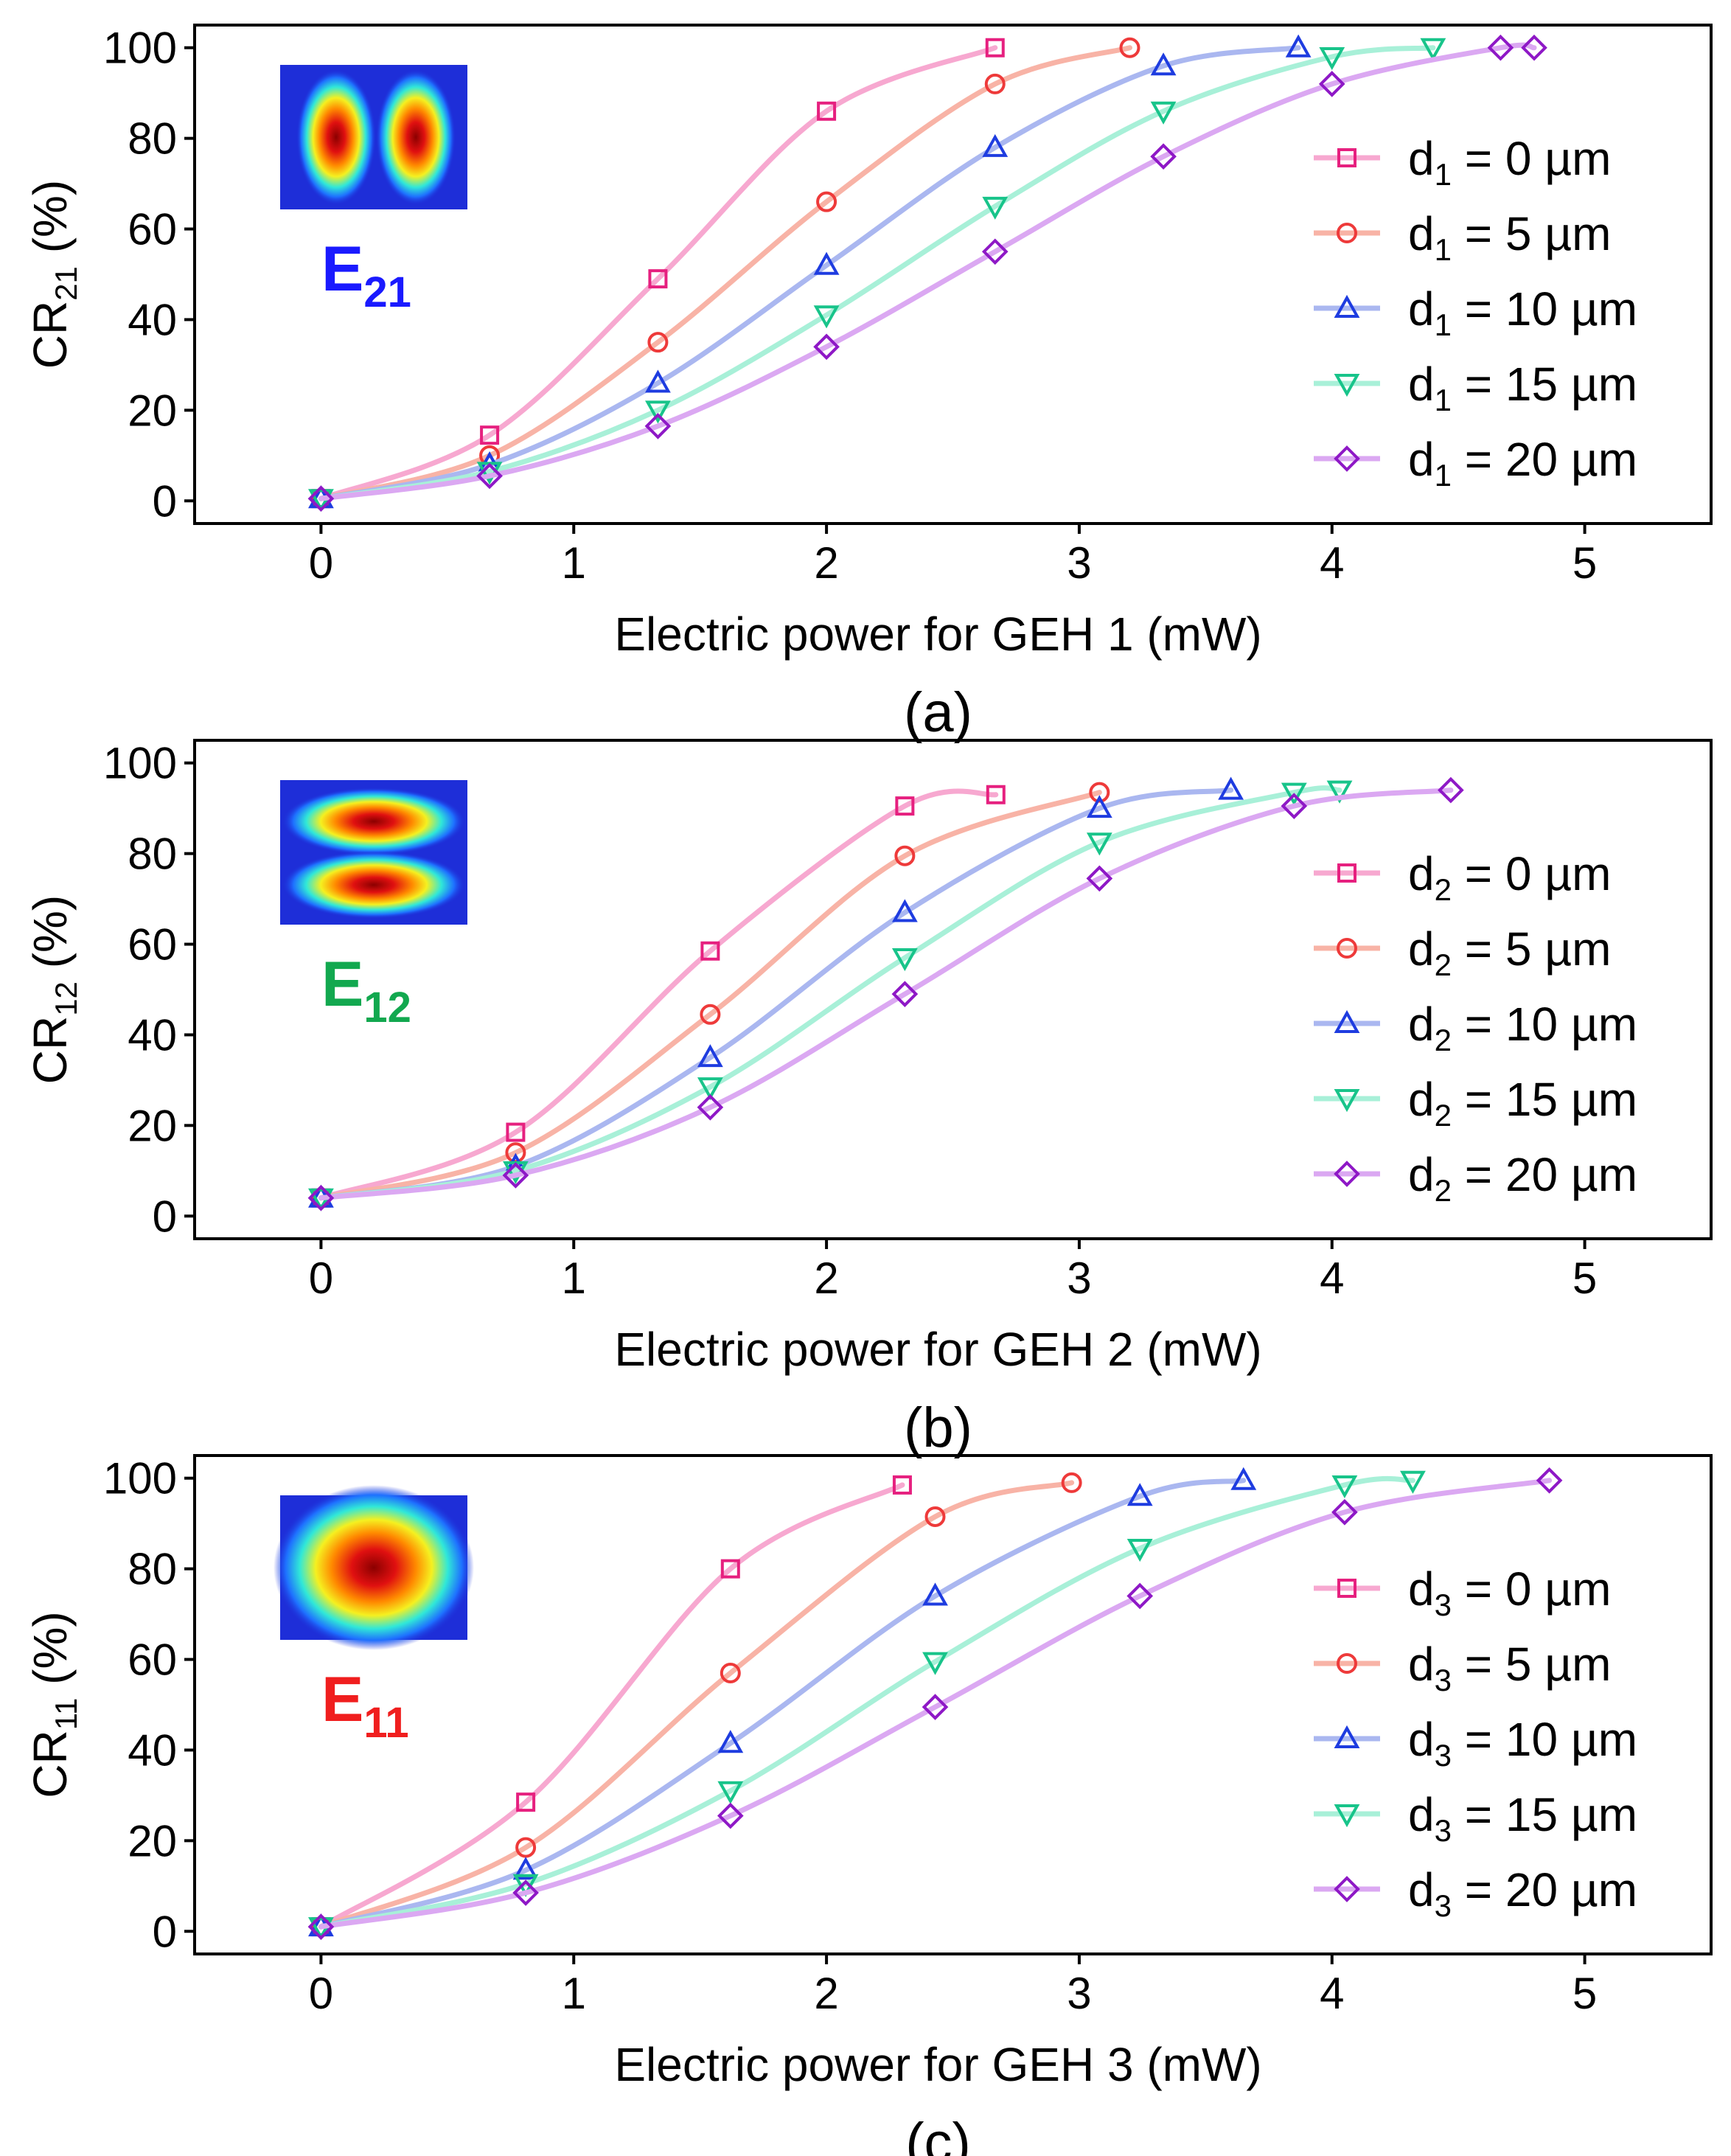 This screenshot has width=1731, height=2156. I want to click on legend-label: d1 = 15 µm, so click(1522, 387).